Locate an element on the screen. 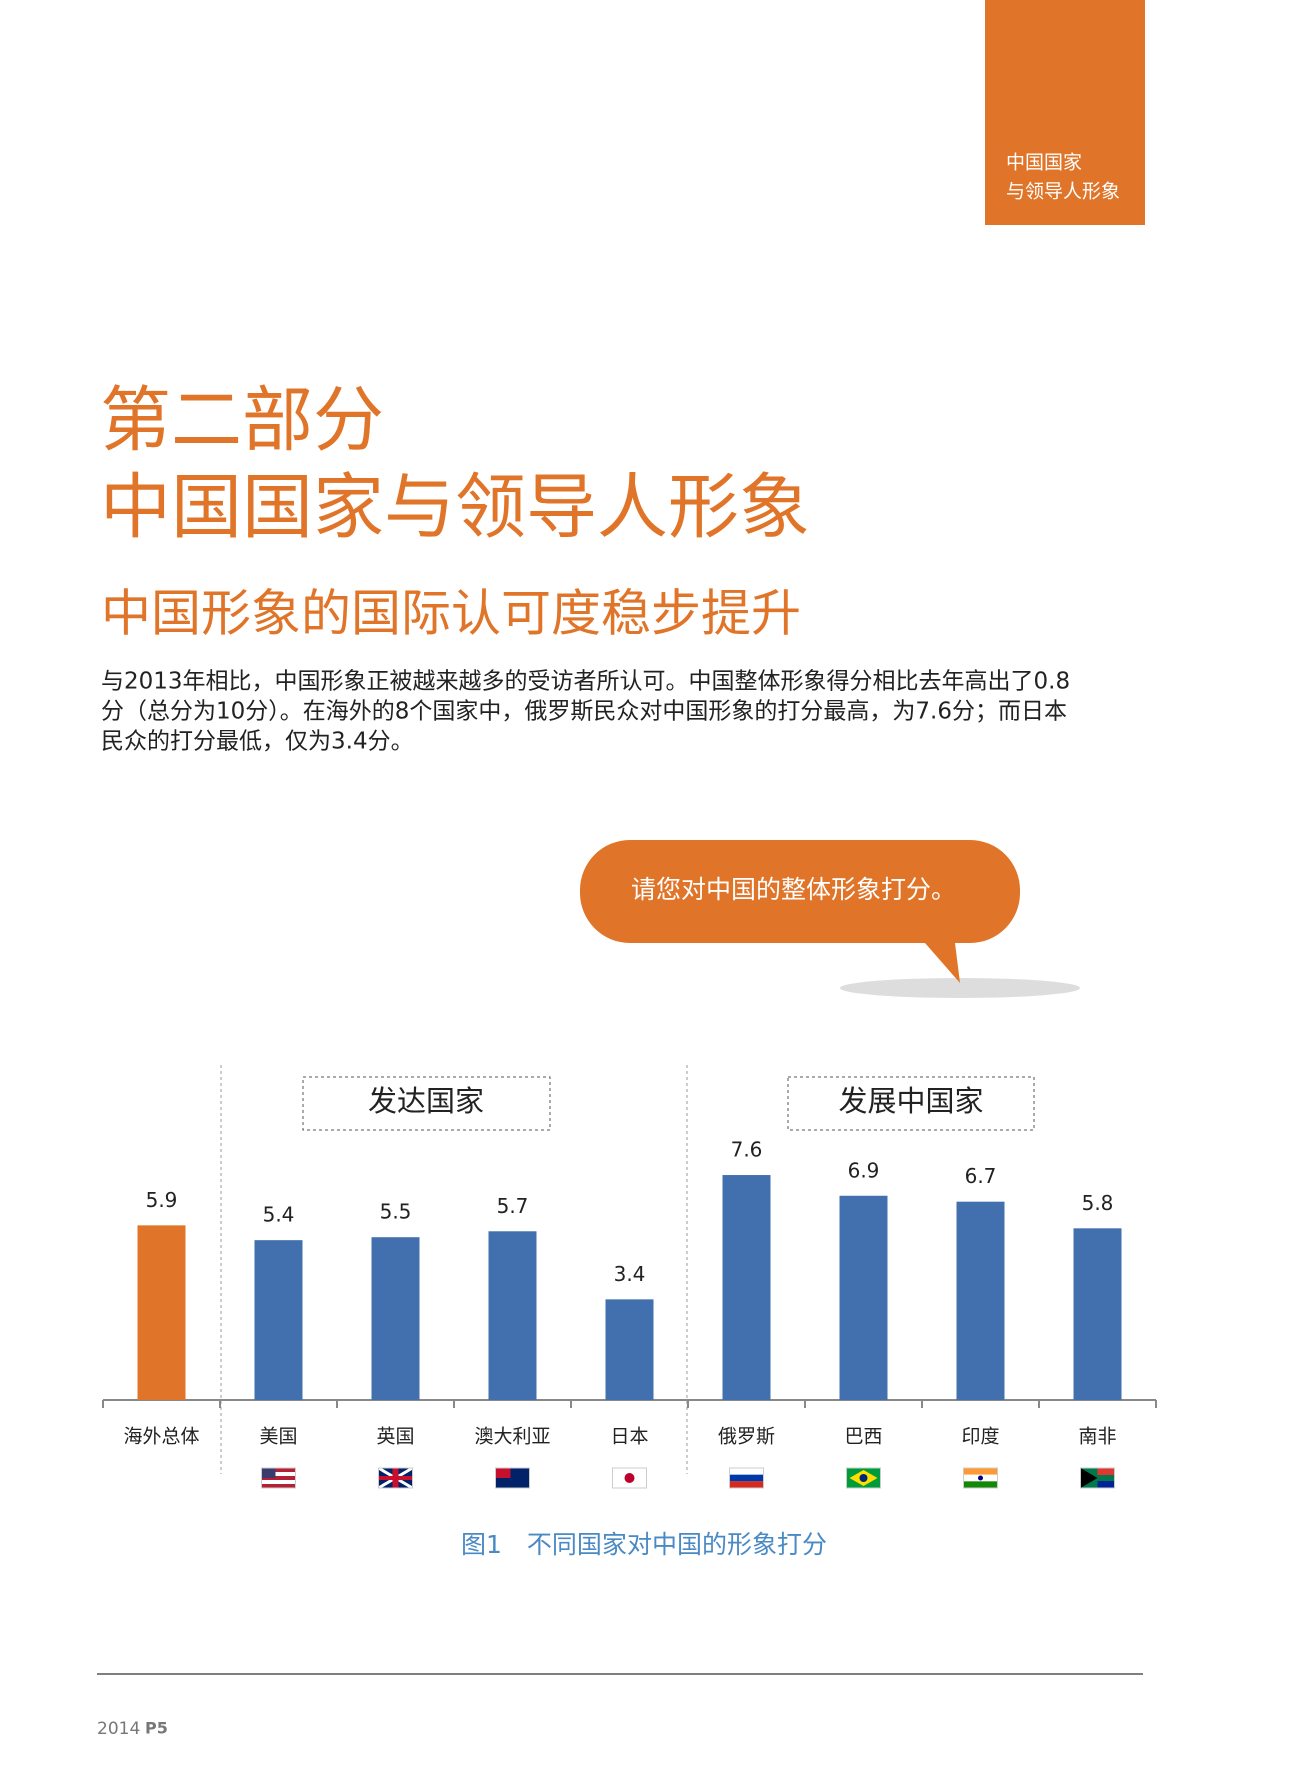 Image resolution: width=1296 pixels, height=1788 pixels. footer-page: P5 is located at coordinates (156, 1728).